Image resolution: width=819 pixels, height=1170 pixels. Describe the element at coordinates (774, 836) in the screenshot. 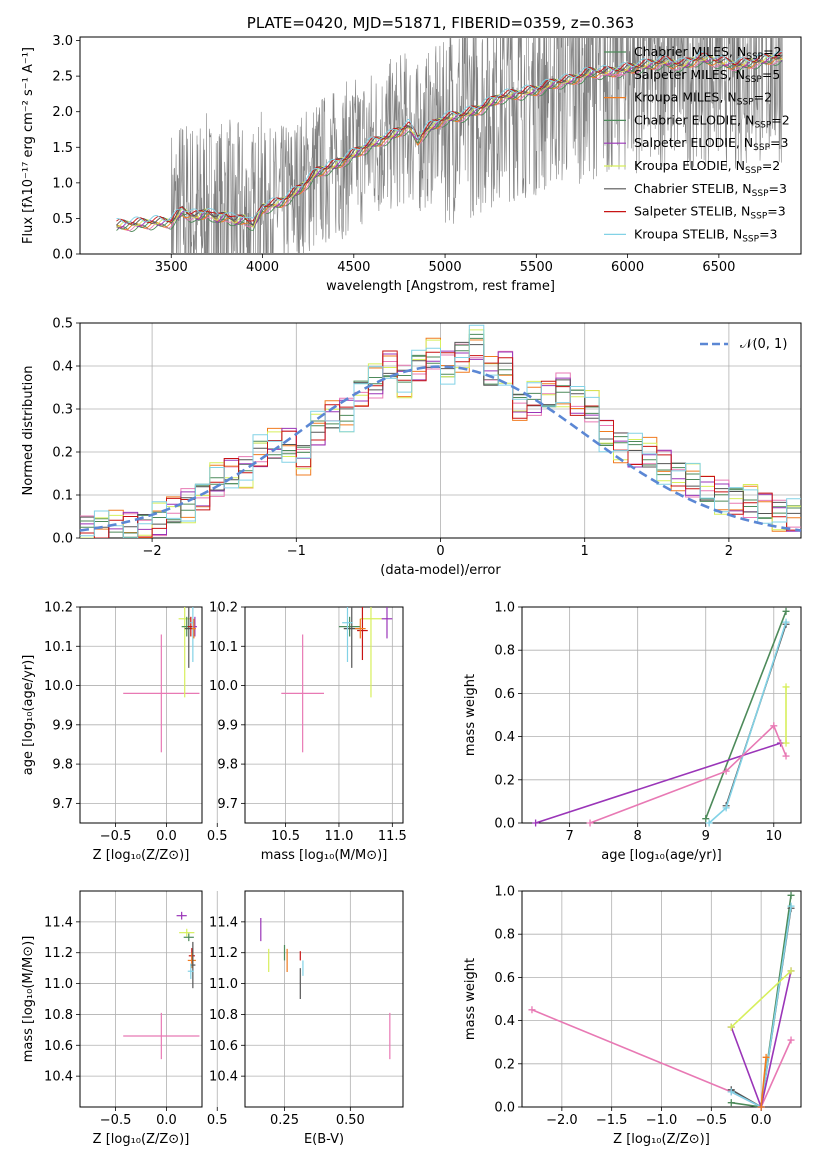

I see `tick-label-x: 10` at that location.